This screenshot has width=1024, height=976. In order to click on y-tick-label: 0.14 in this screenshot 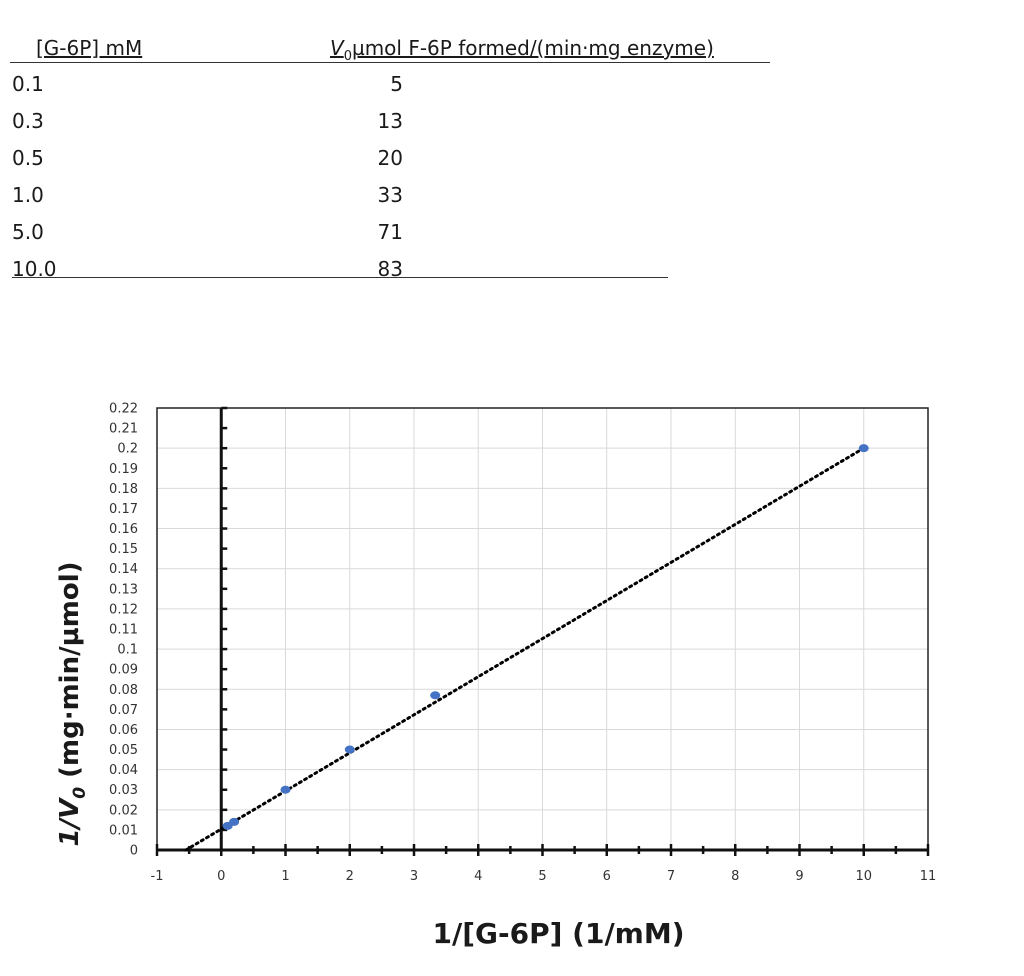, I will do `click(123, 569)`.